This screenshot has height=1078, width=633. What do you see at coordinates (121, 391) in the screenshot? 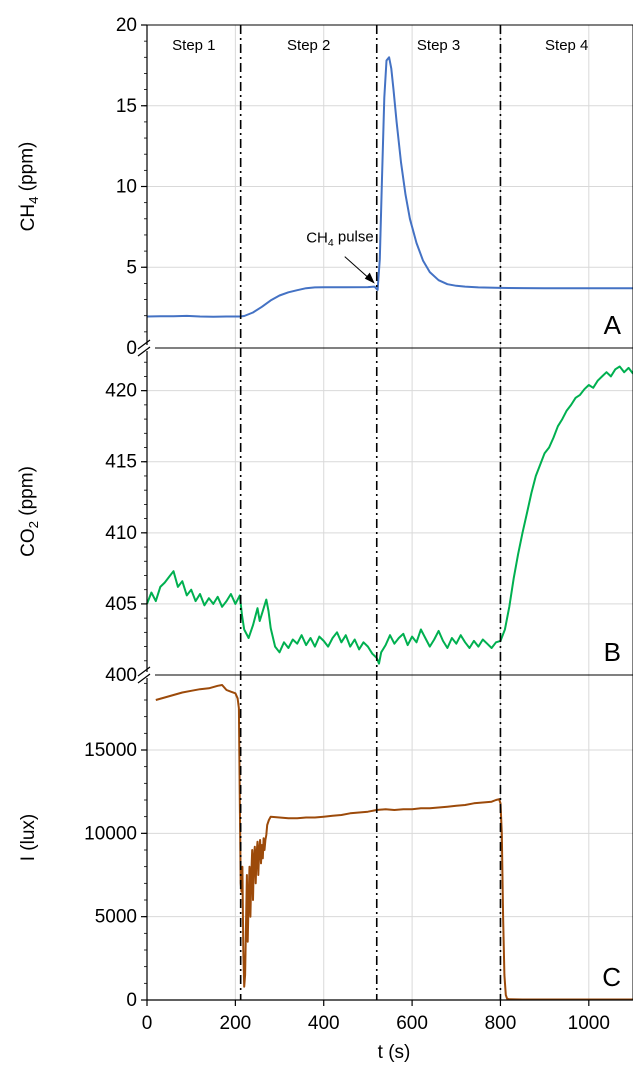
I see `y-tick-label-B-420: 420` at bounding box center [121, 391].